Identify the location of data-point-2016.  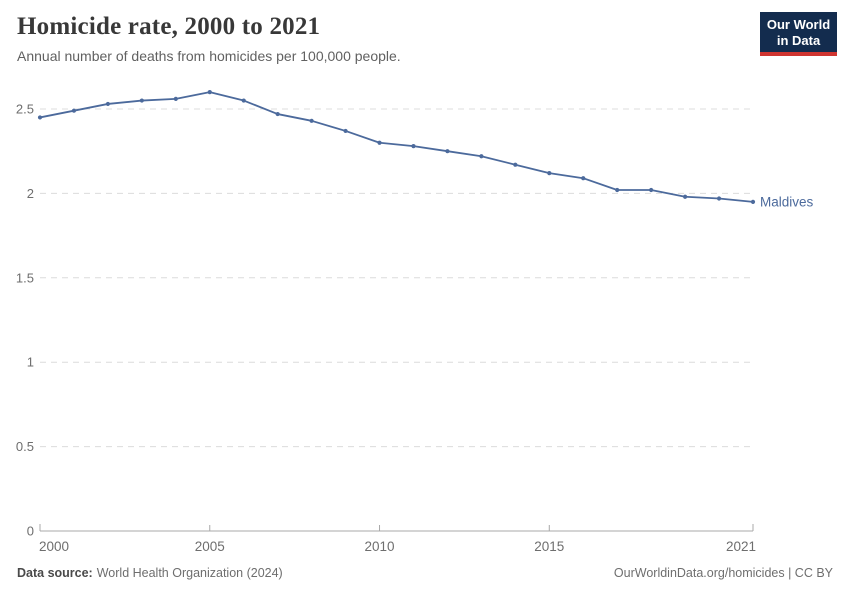
(583, 178).